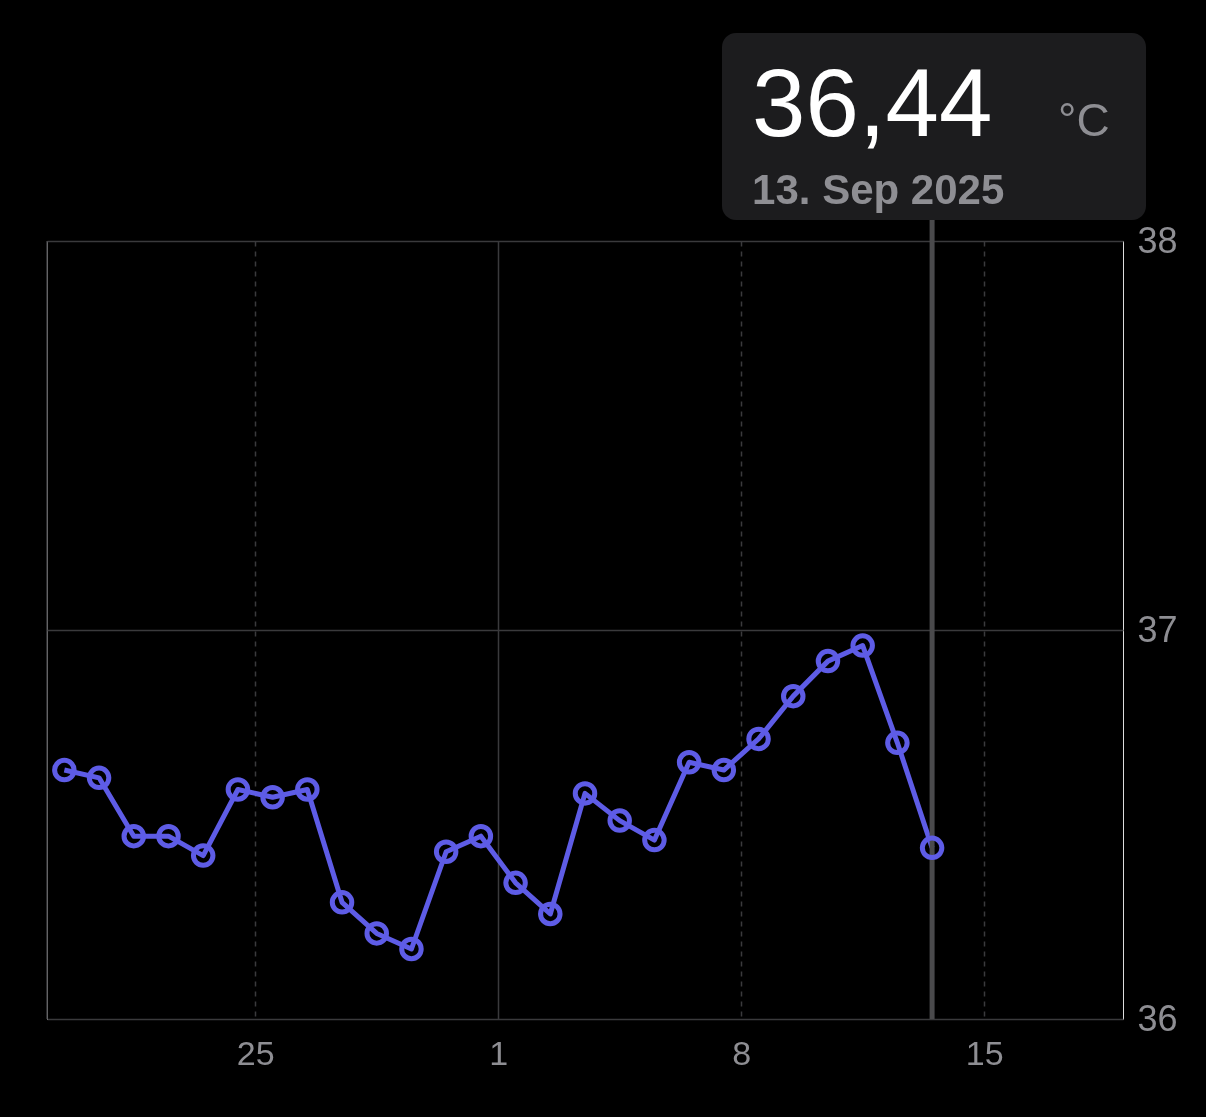  Describe the element at coordinates (1157, 1018) in the screenshot. I see `y-tick-label: 36` at that location.